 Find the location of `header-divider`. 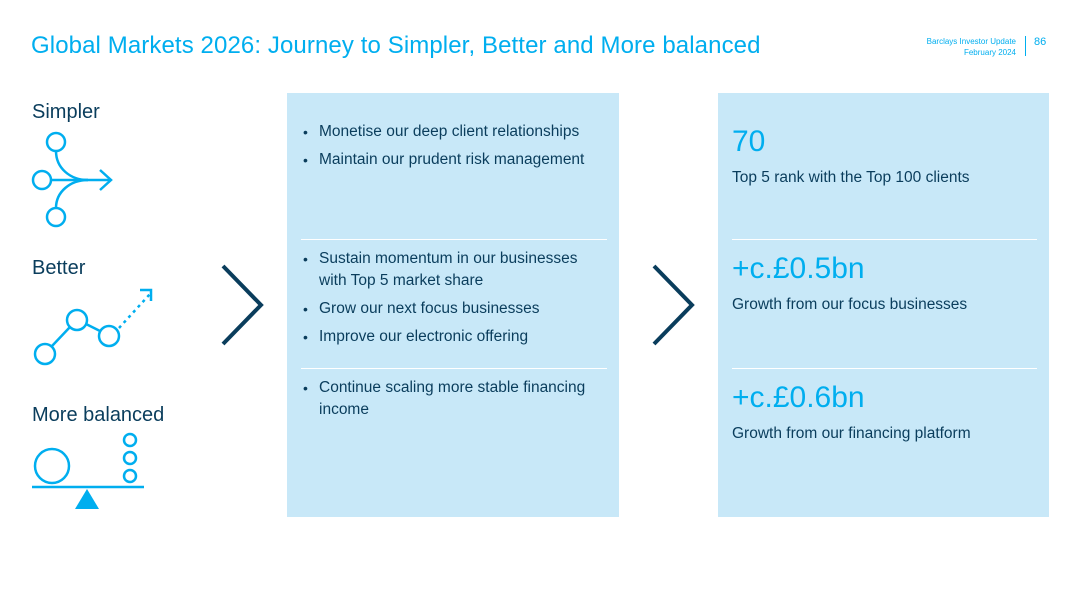

header-divider is located at coordinates (1025, 46).